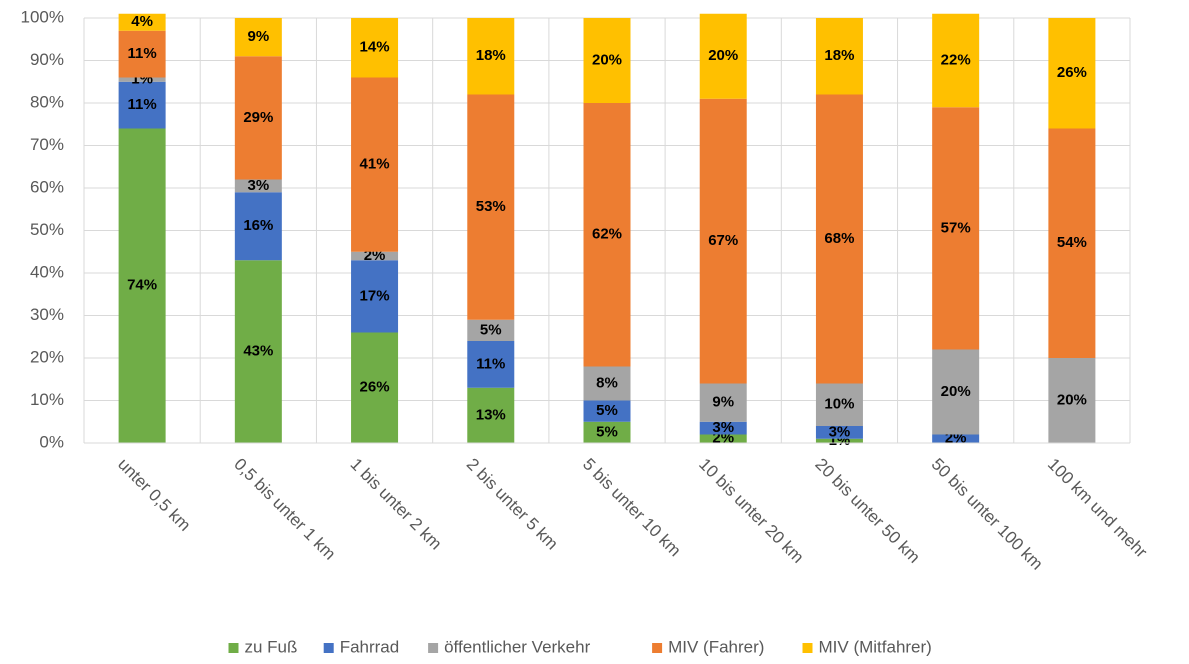 The width and height of the screenshot is (1189, 664). Describe the element at coordinates (47, 186) in the screenshot. I see `y-tick-label: 60%` at that location.